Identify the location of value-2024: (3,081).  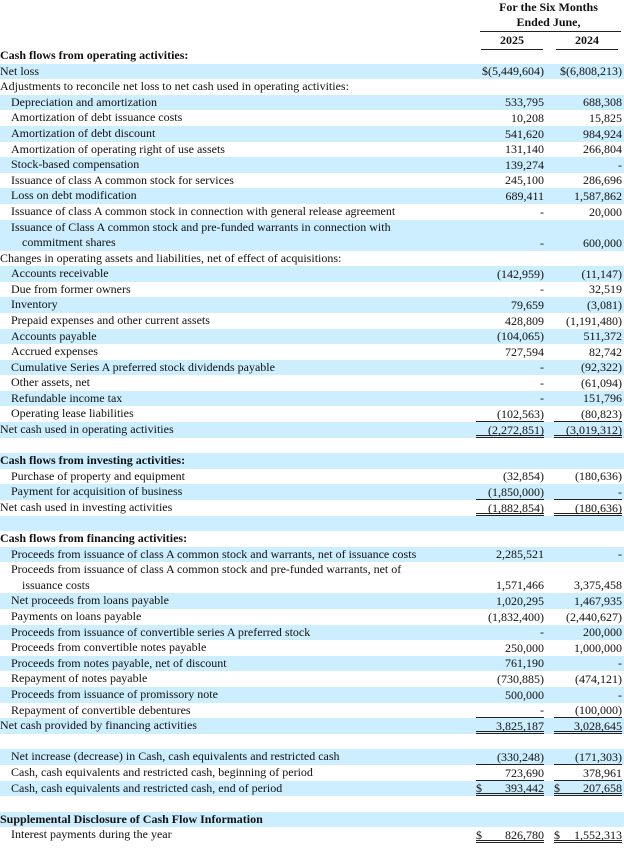
(588, 305).